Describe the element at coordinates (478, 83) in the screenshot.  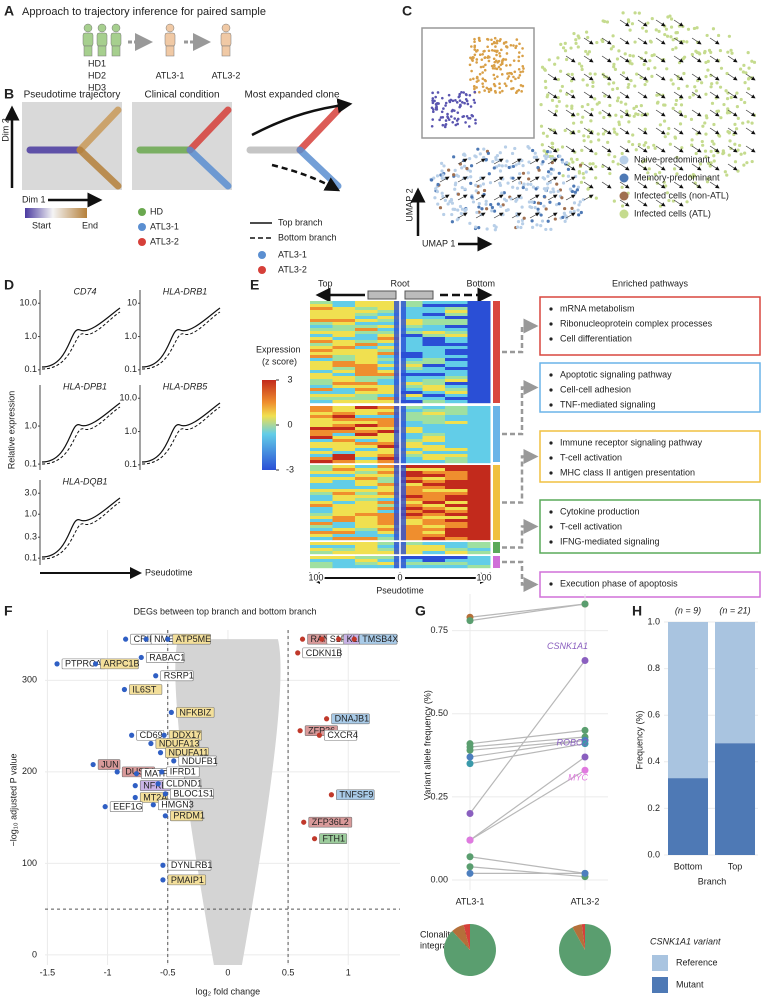
I see `inset` at that location.